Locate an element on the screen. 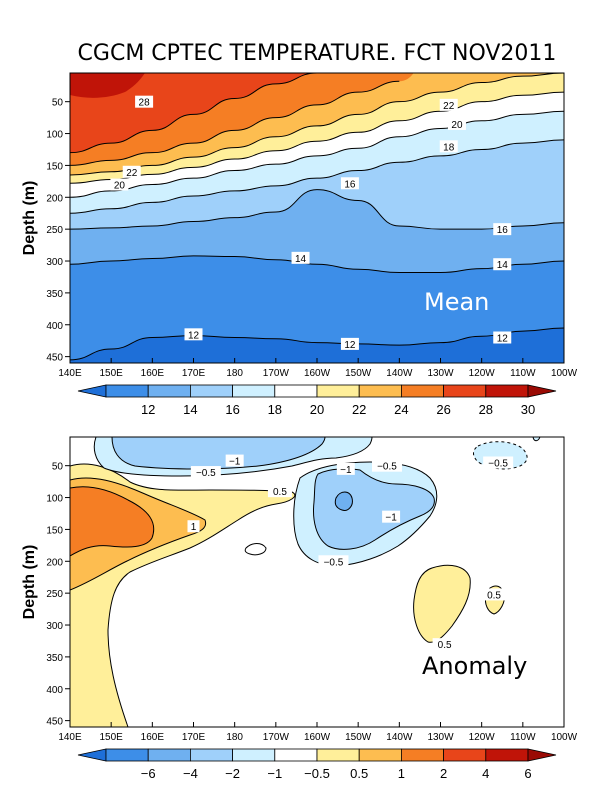 The image size is (600, 800). anomaly-negative-2-center is located at coordinates (343, 501).